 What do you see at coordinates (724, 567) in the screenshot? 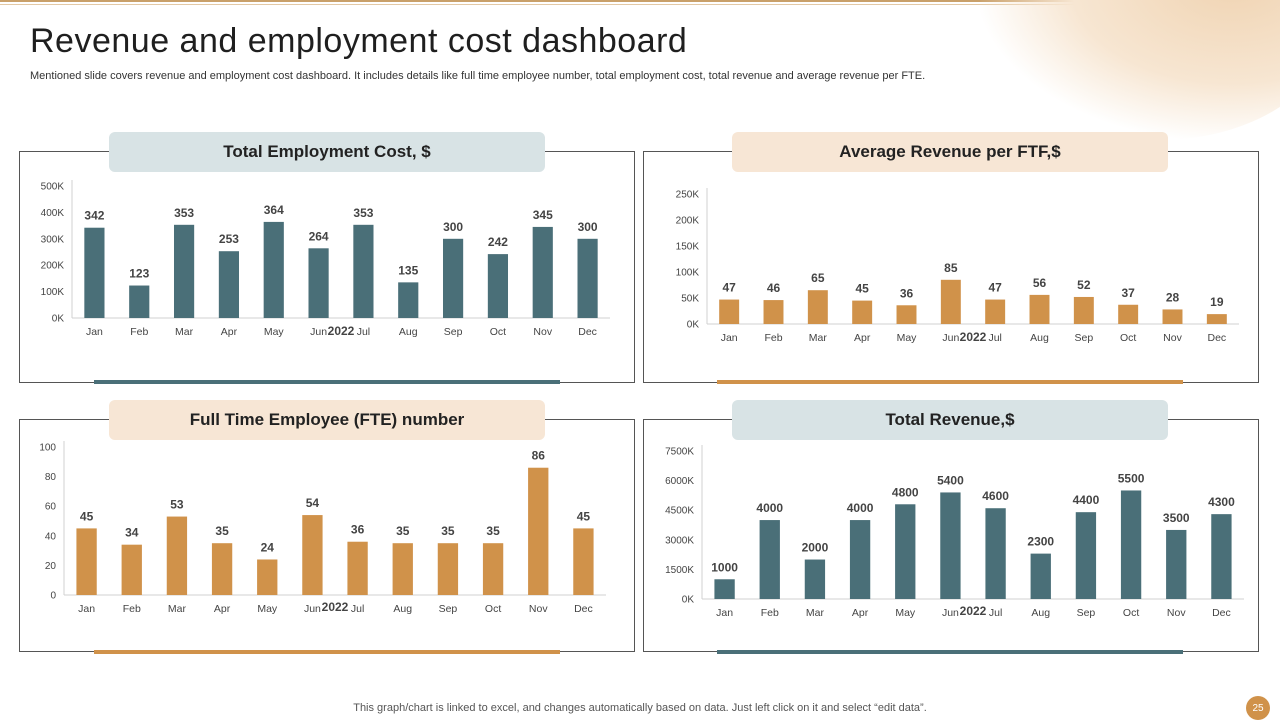
I see `data-label: 1000` at bounding box center [724, 567].